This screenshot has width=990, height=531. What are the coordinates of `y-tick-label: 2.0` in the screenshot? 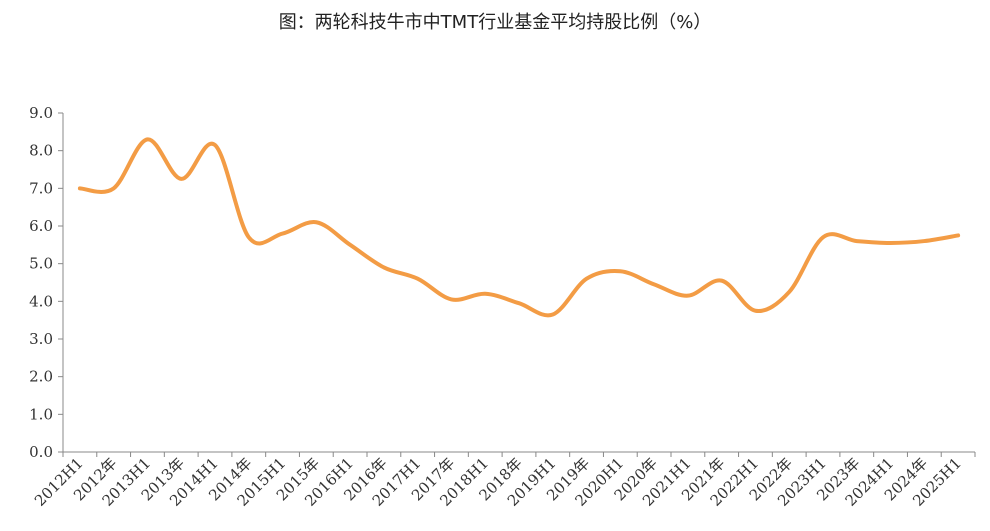 It's located at (41, 377).